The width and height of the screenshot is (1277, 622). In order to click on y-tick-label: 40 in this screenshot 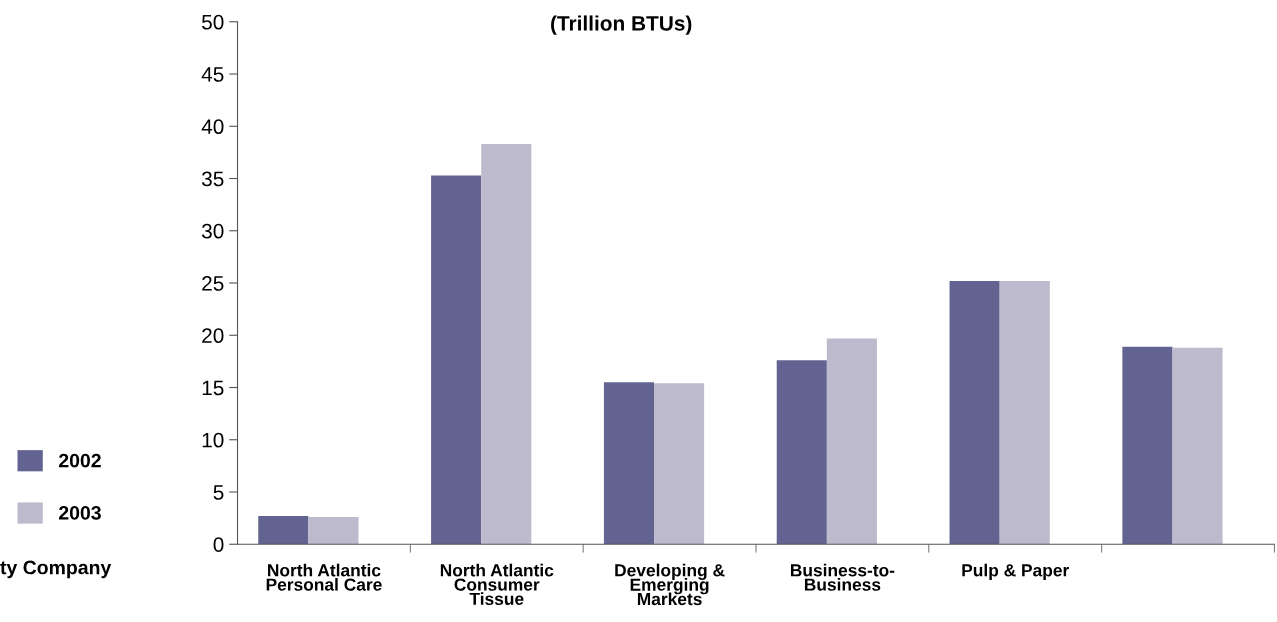, I will do `click(212, 127)`.